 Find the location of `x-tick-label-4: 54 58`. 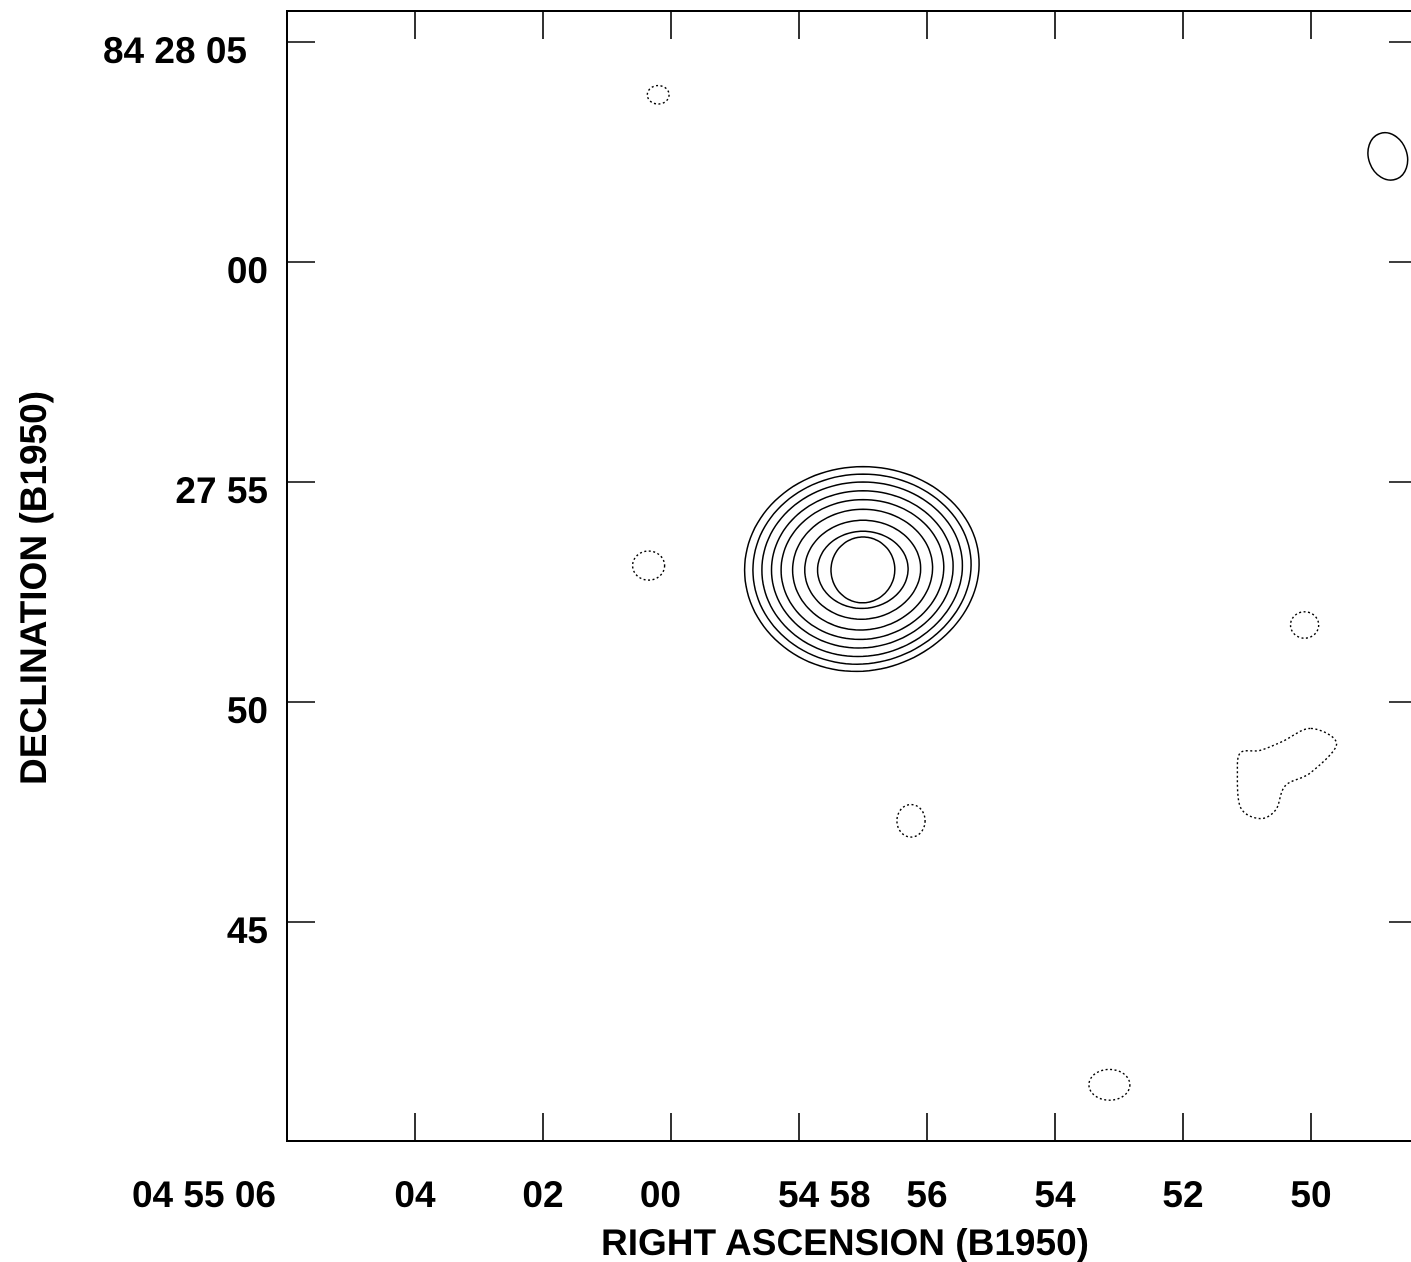

x-tick-label-4: 54 58 is located at coordinates (824, 1194).